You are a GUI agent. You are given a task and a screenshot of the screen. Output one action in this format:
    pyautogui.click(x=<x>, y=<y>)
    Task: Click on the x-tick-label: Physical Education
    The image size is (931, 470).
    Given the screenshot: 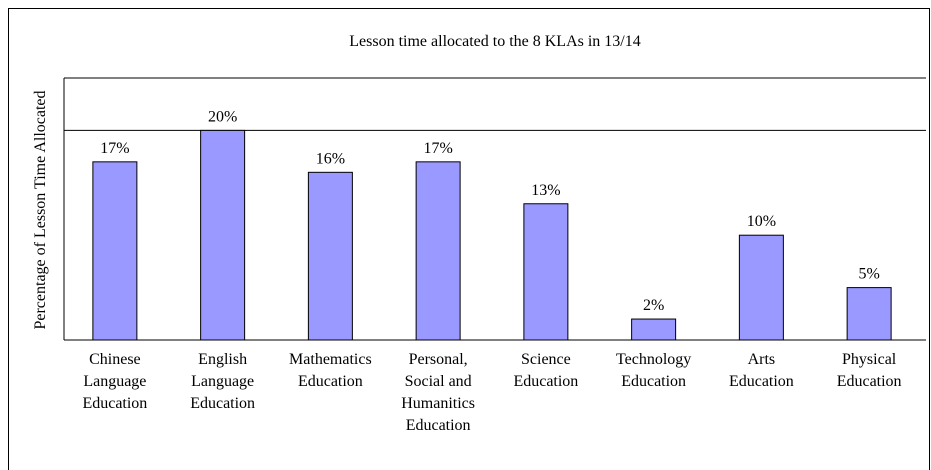 What is the action you would take?
    pyautogui.click(x=869, y=370)
    